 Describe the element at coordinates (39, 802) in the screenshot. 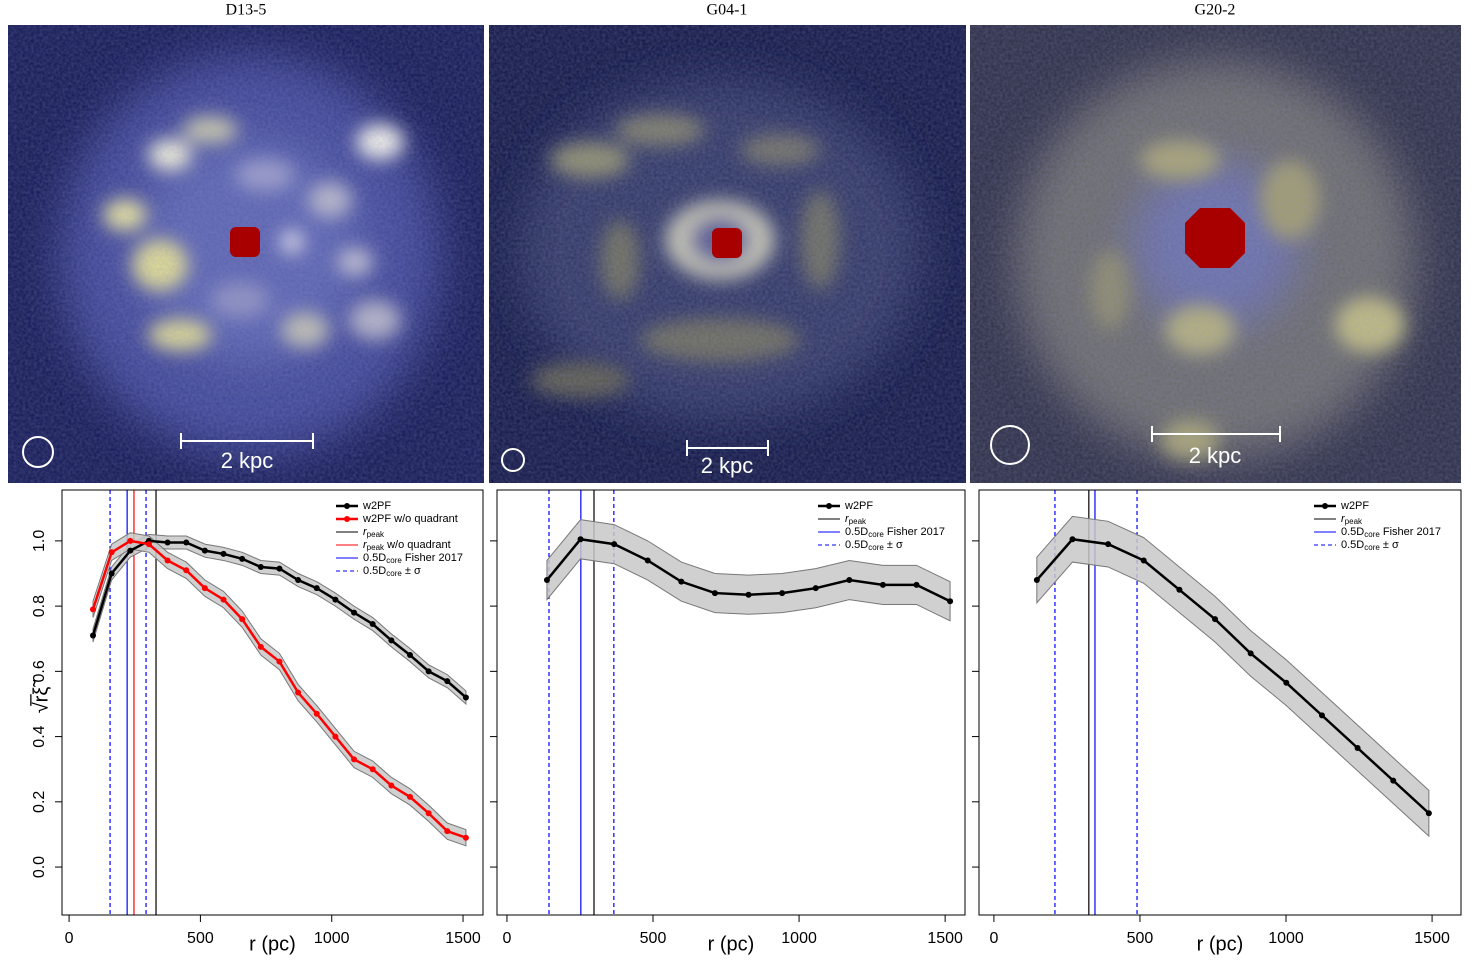

I see `y-tick-label: 0.2` at that location.